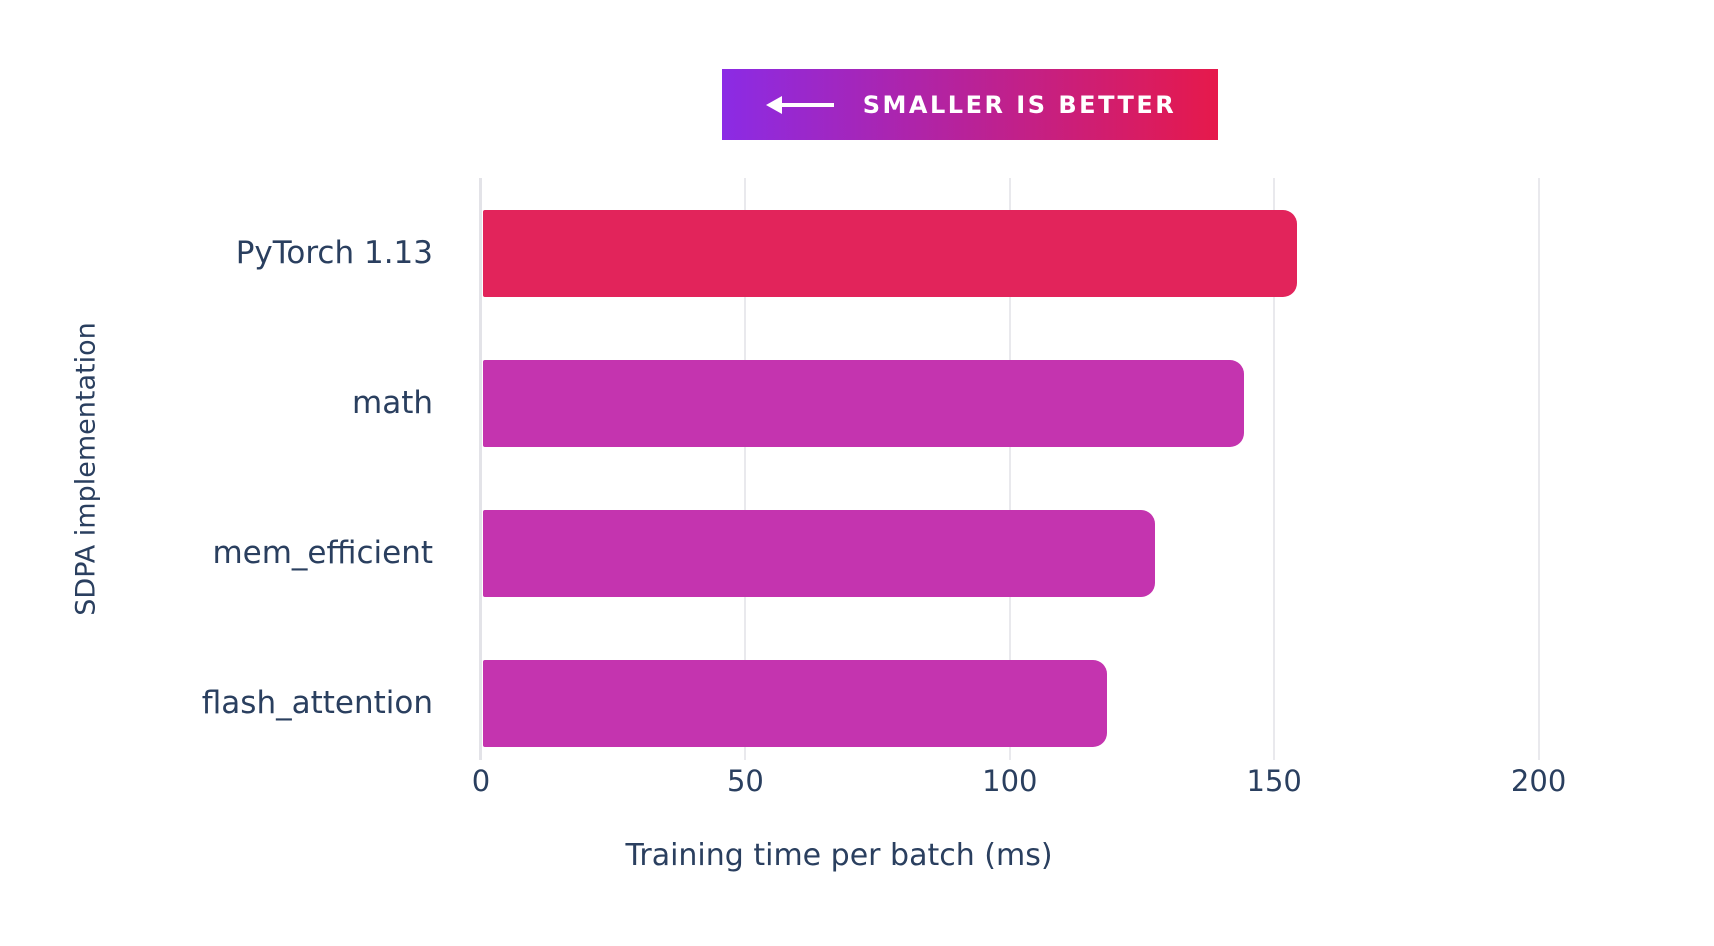 The height and width of the screenshot is (946, 1714). I want to click on banner-label: SMALLER IS BETTER, so click(1019, 104).